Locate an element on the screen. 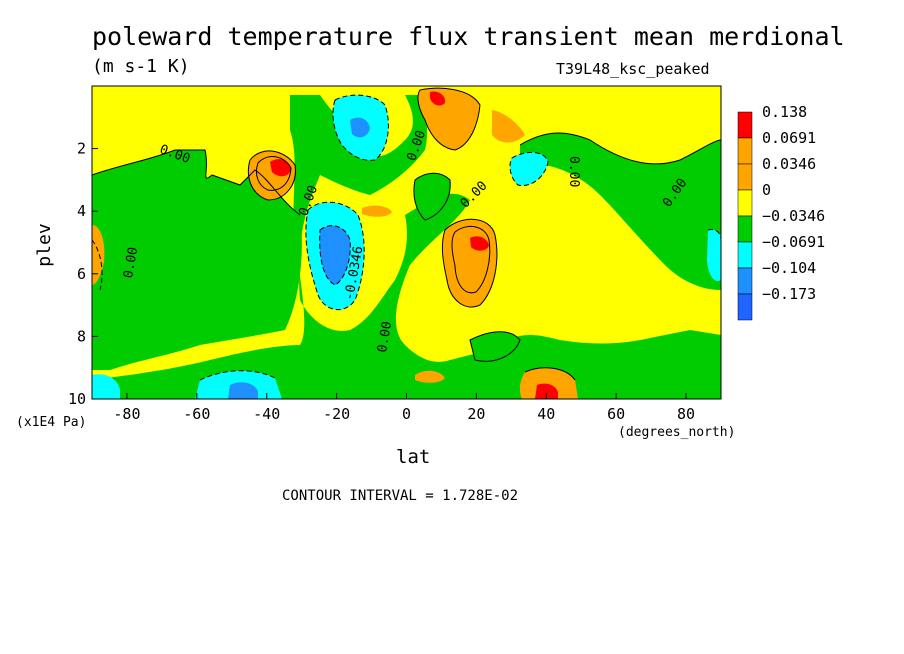 Image resolution: width=904 pixels, height=654 pixels. x-tick-label: -20 is located at coordinates (336, 414).